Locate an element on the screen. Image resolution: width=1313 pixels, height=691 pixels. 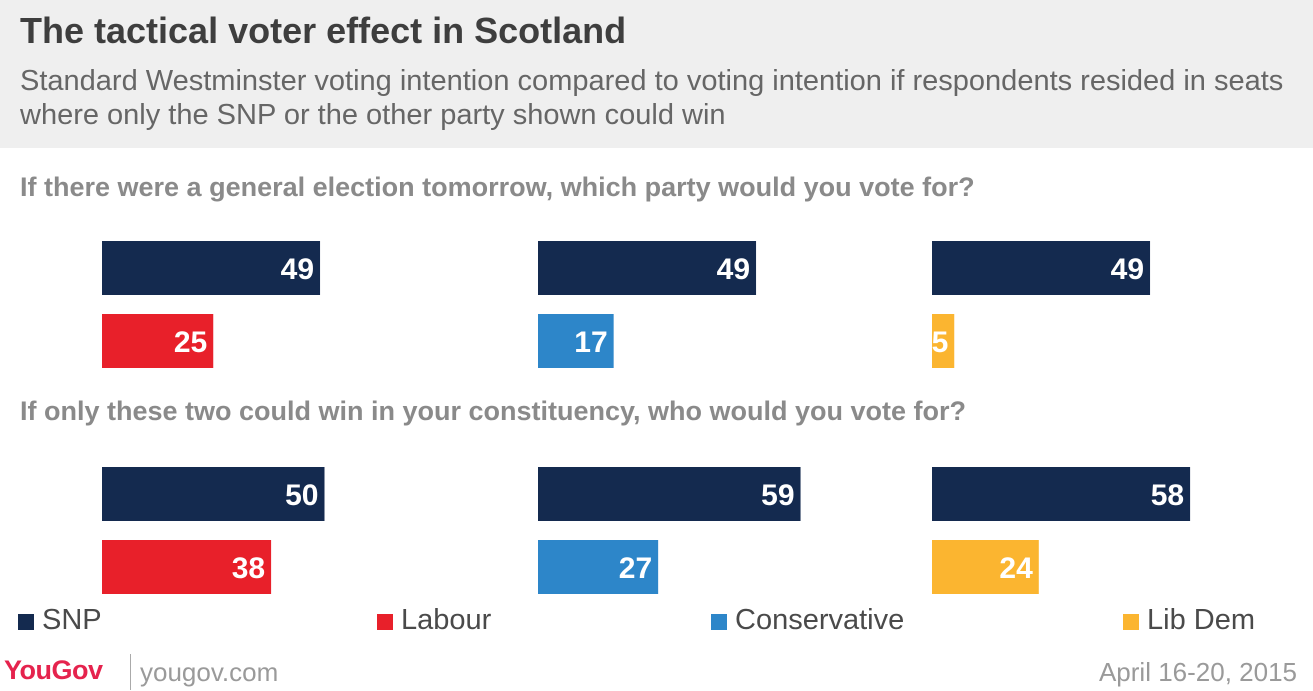
legend-label-libdem: Lib Dem is located at coordinates (1201, 620).